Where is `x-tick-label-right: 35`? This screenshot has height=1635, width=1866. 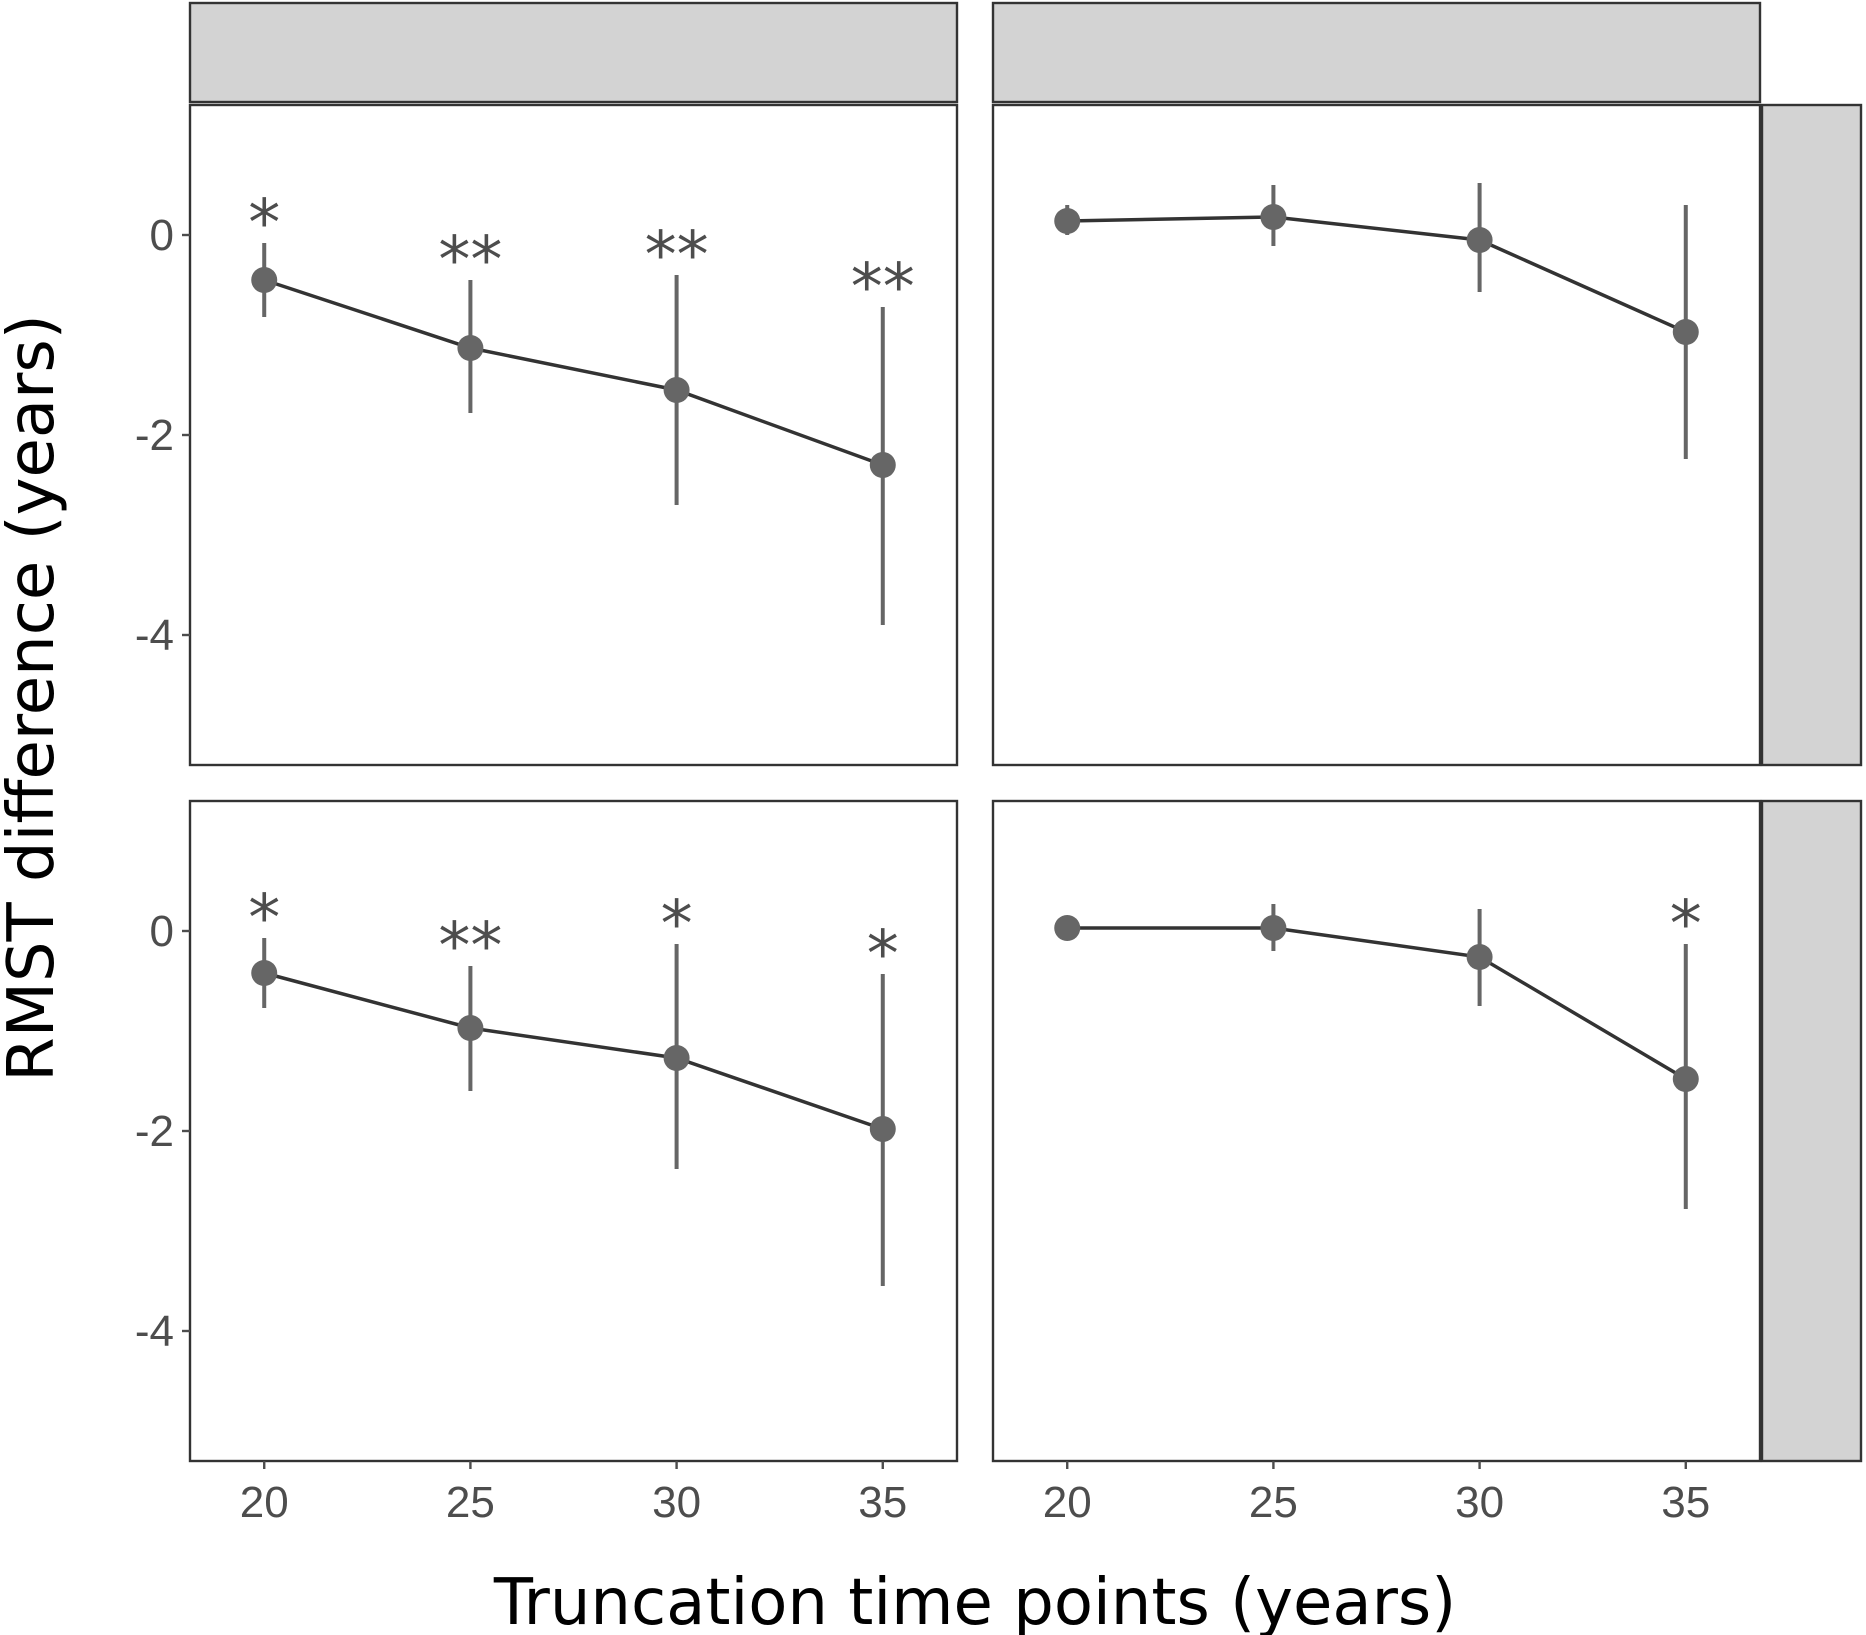
x-tick-label-right: 35 is located at coordinates (1685, 1502).